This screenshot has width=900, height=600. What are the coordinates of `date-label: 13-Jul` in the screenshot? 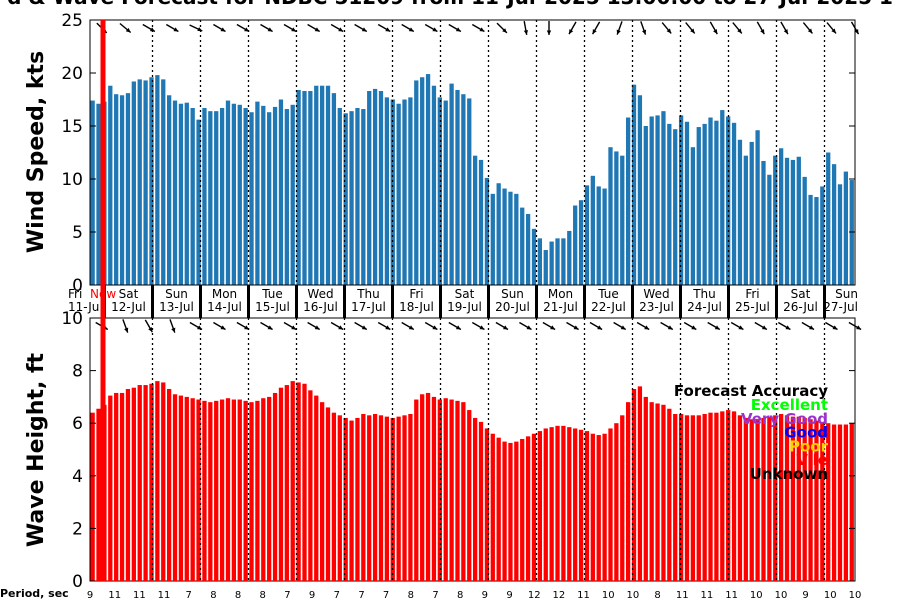 It's located at (176, 307).